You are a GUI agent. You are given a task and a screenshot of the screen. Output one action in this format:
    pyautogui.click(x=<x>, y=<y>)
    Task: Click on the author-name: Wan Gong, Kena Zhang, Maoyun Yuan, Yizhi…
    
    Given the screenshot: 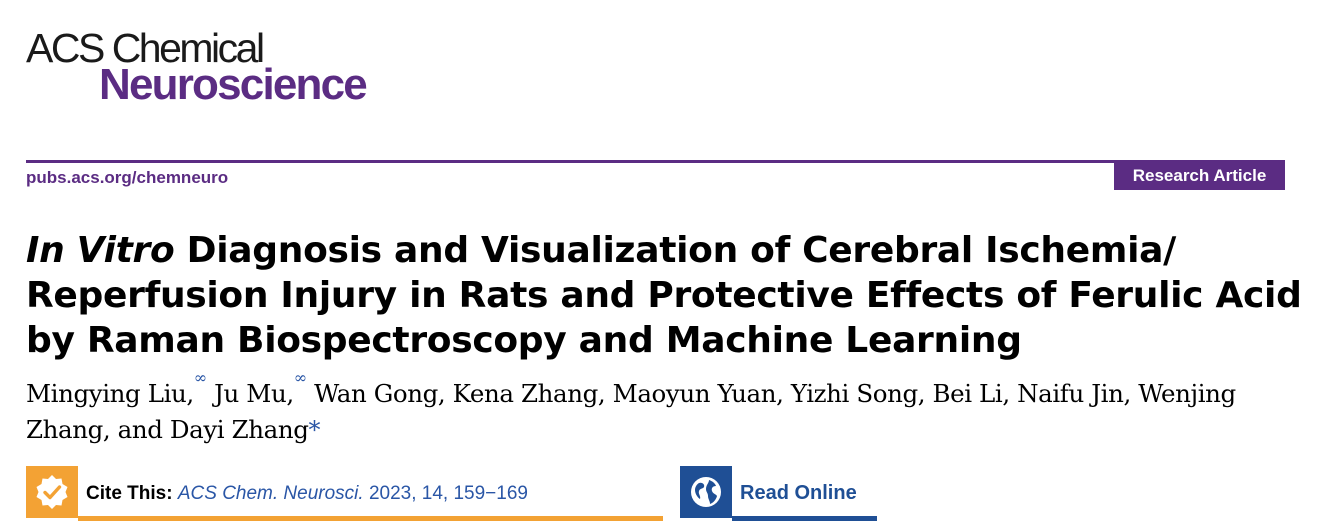 What is the action you would take?
    pyautogui.click(x=631, y=411)
    